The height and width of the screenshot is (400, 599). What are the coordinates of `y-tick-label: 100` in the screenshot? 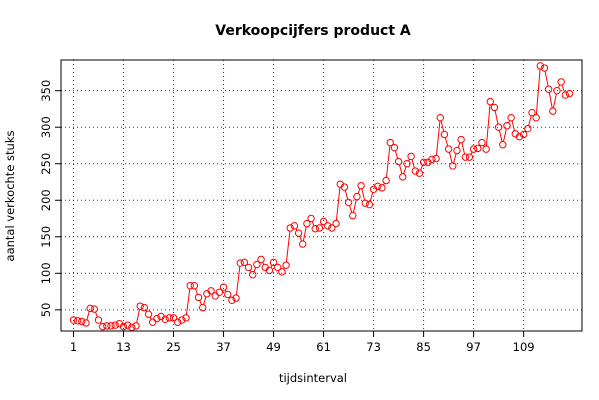 It's located at (46, 273).